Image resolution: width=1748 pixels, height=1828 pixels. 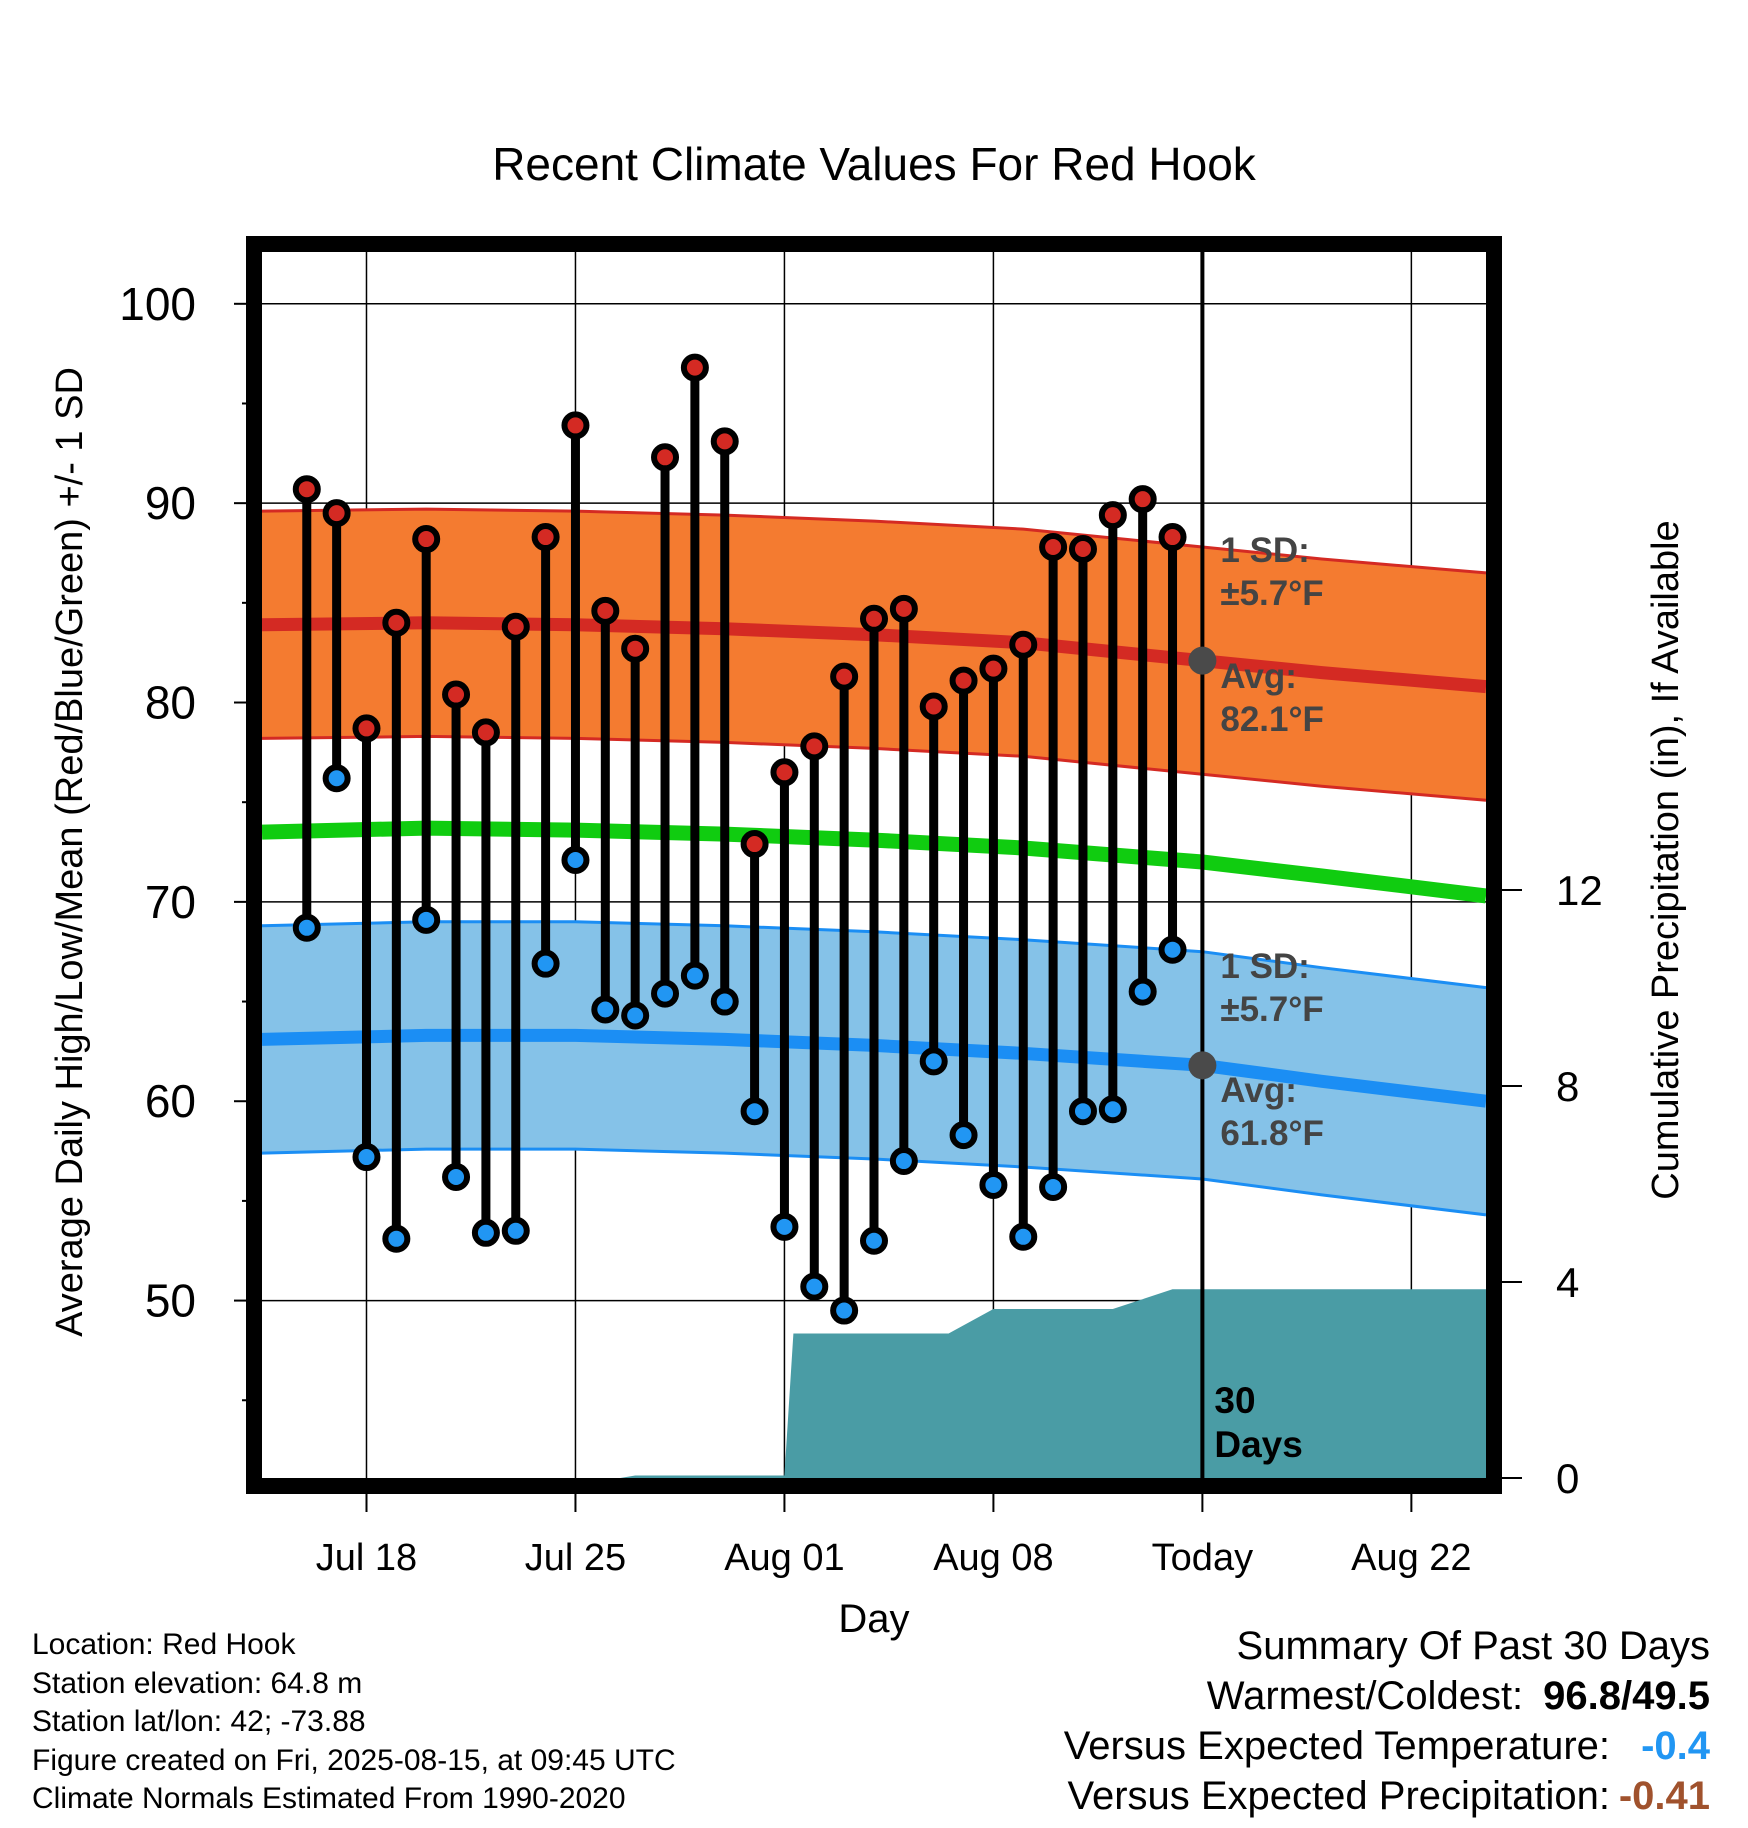 What do you see at coordinates (1567, 1086) in the screenshot?
I see `y2-tick-label: 8` at bounding box center [1567, 1086].